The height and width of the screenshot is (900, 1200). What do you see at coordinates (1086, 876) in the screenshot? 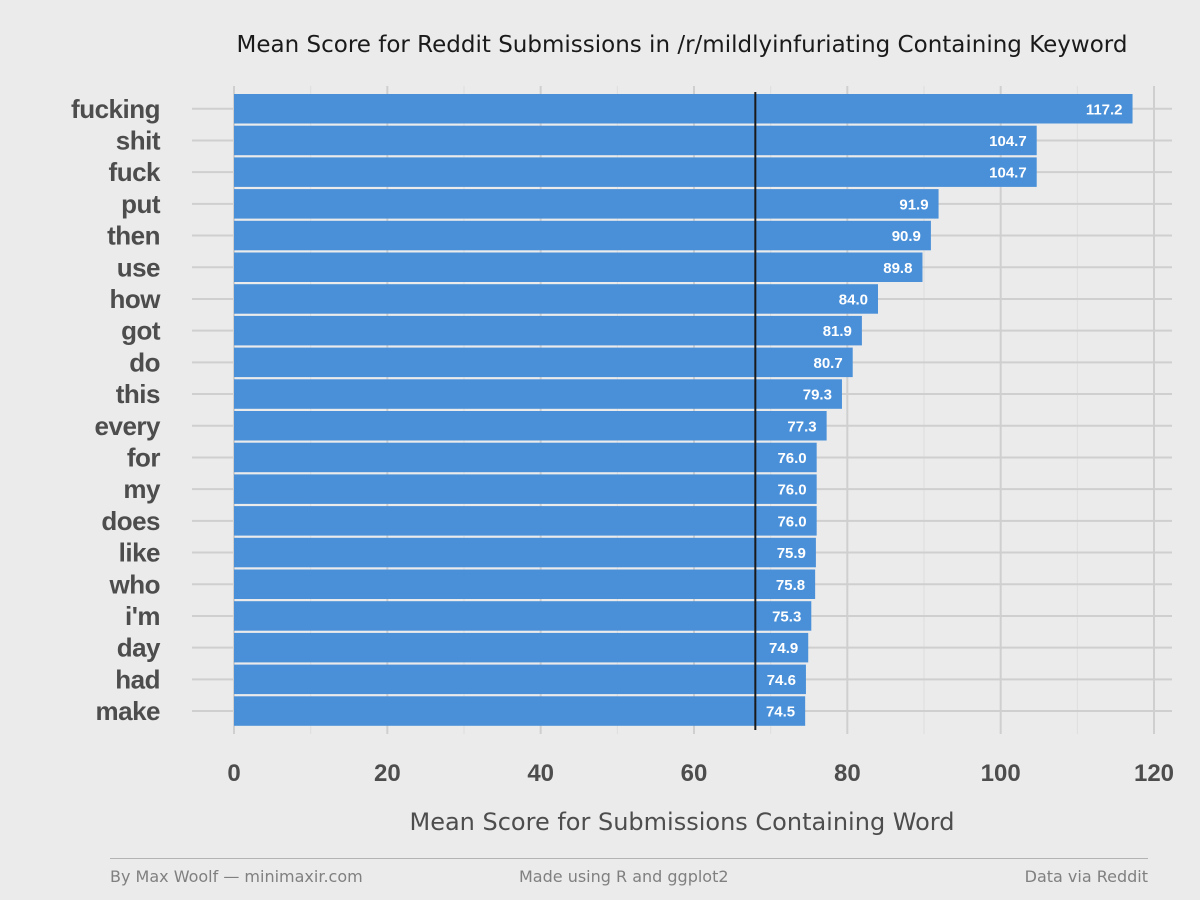
I see `footer-source: Data via Reddit` at bounding box center [1086, 876].